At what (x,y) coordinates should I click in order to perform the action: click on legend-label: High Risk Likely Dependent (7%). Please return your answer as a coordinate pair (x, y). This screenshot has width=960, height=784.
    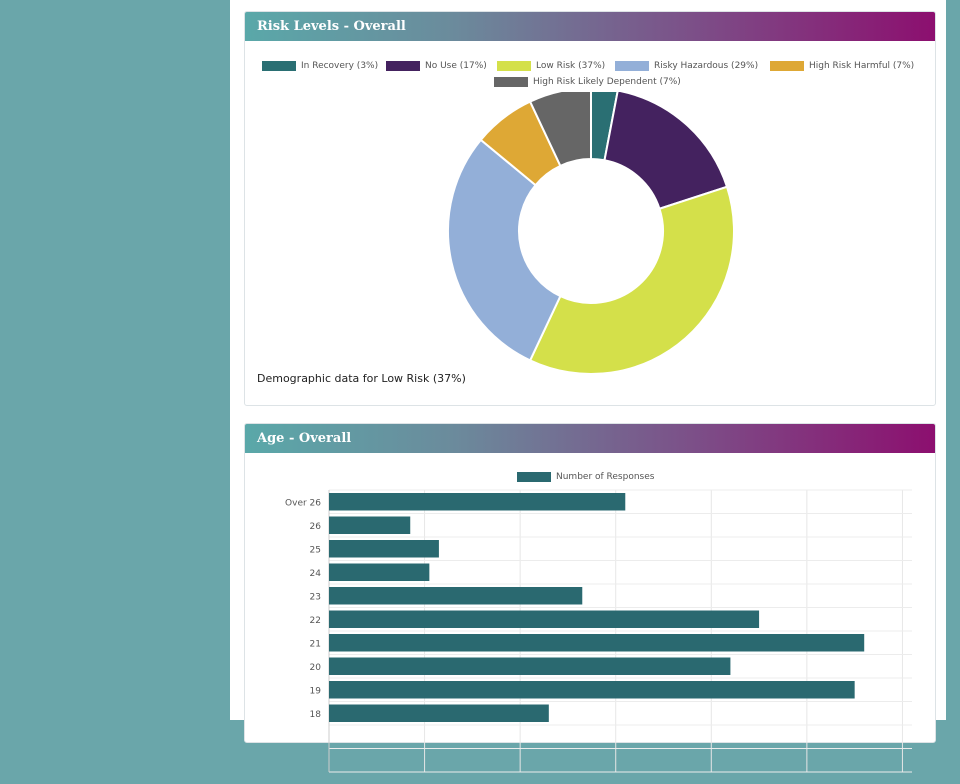
    Looking at the image, I should click on (607, 82).